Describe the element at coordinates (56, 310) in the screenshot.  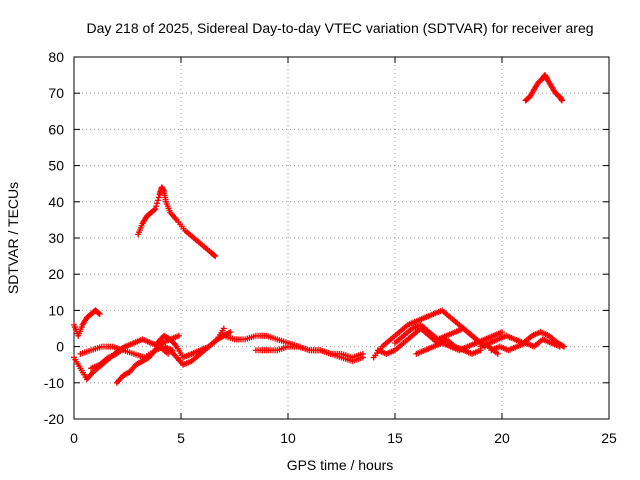
I see `y-tick-label: 10` at that location.